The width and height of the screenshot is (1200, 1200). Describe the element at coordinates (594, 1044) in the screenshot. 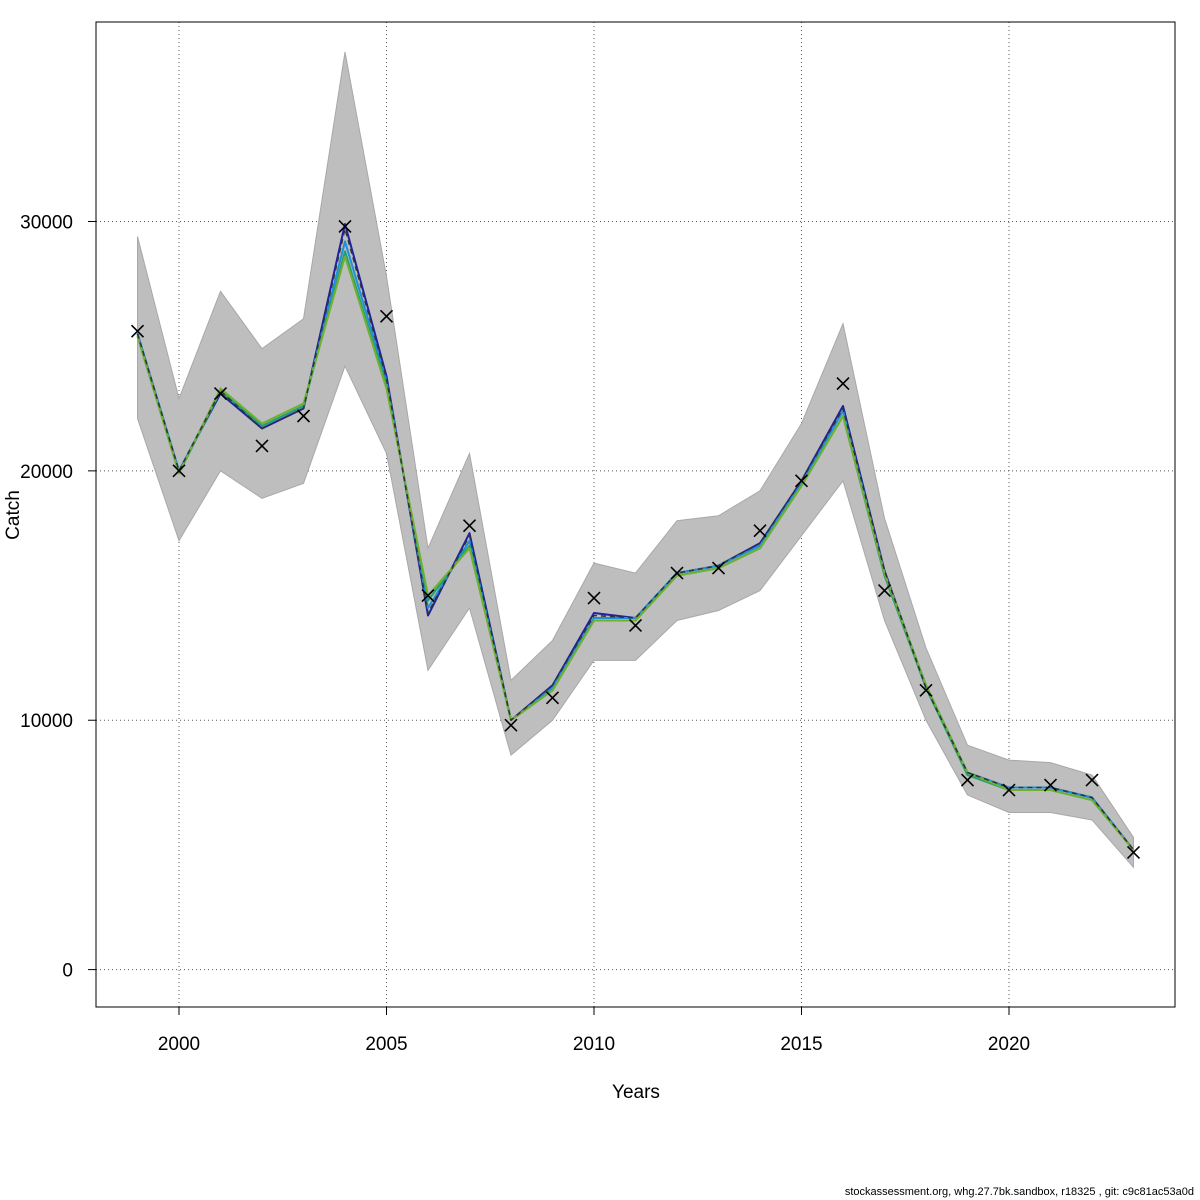

I see `x-tick-label: 2010` at that location.